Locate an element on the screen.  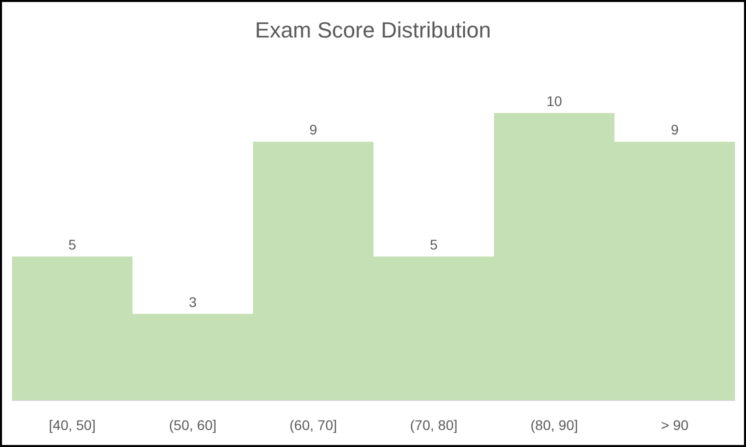
x-tick-label: > 90 is located at coordinates (674, 425).